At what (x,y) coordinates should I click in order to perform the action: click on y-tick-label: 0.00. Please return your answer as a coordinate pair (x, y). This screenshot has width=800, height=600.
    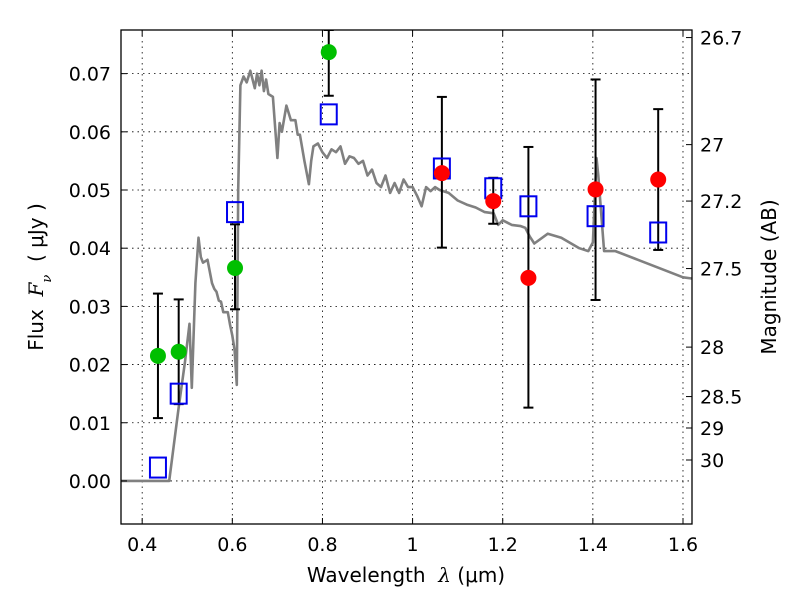
    Looking at the image, I should click on (90, 482).